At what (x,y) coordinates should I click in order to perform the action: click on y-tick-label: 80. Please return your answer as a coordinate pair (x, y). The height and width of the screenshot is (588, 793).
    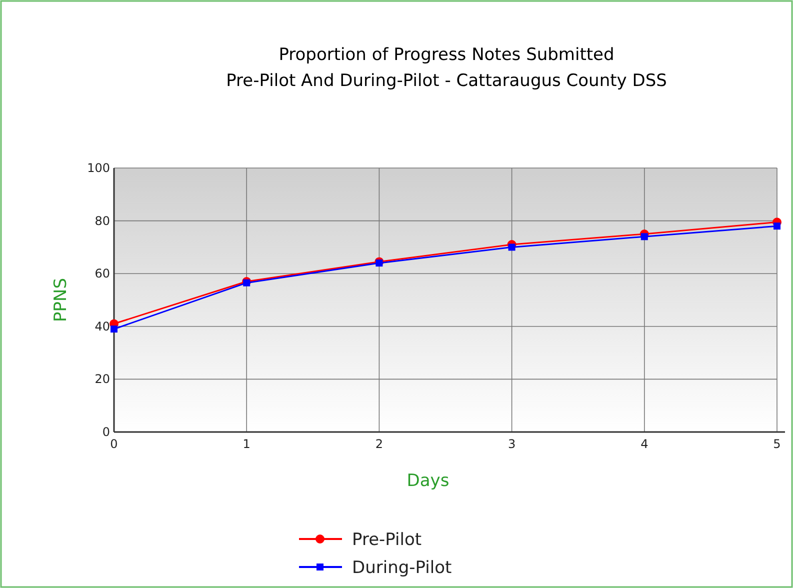
    Looking at the image, I should click on (102, 221).